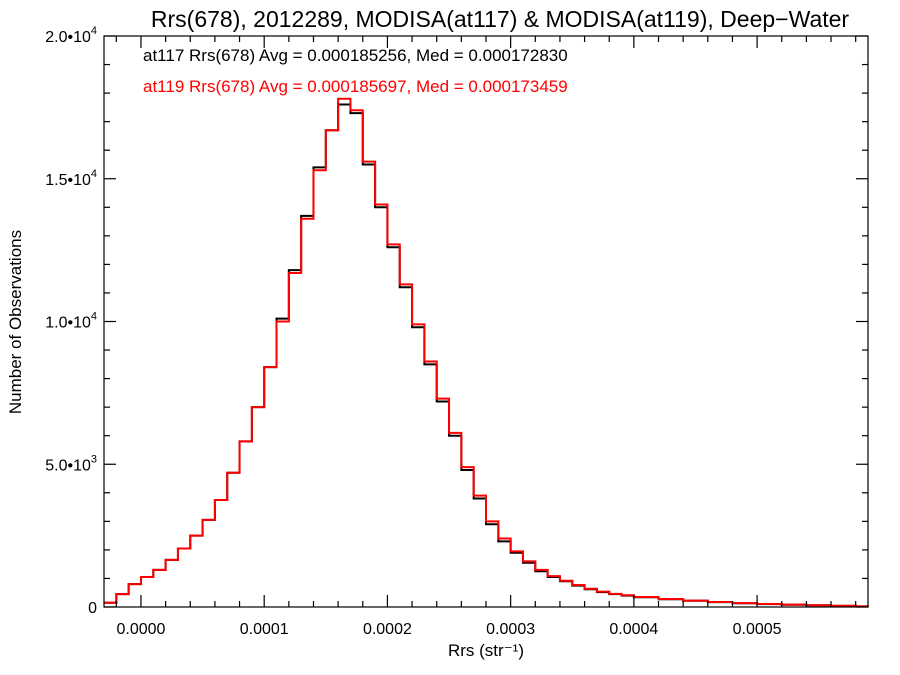  I want to click on y-tick-label: 0, so click(92, 608).